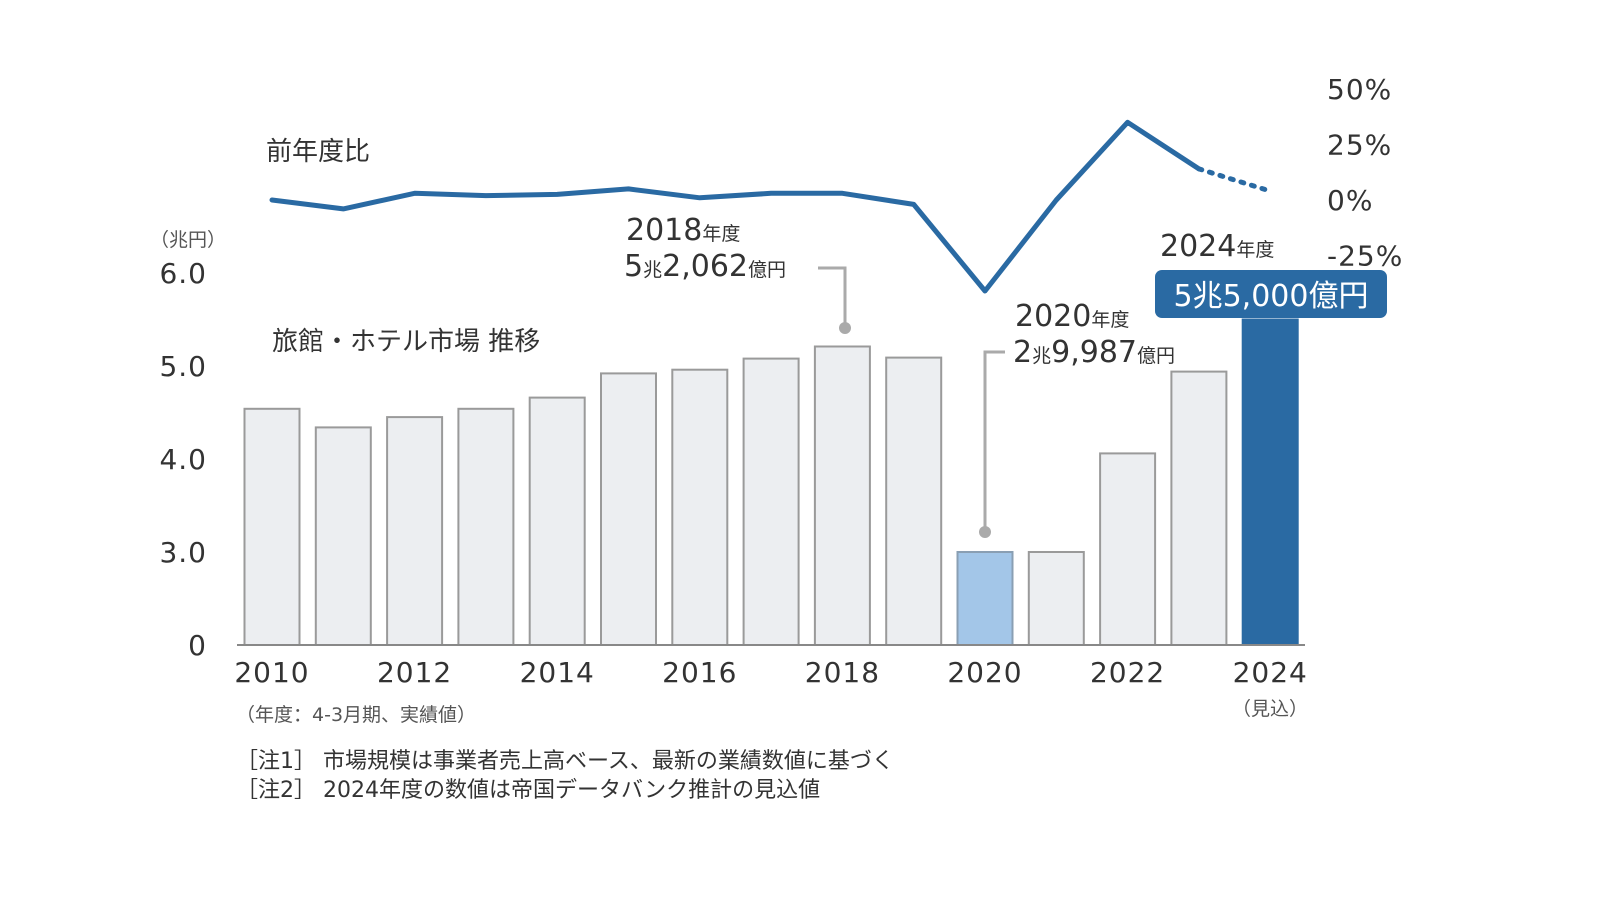  Describe the element at coordinates (1359, 89) in the screenshot. I see `y2-tick-label: 50%` at that location.